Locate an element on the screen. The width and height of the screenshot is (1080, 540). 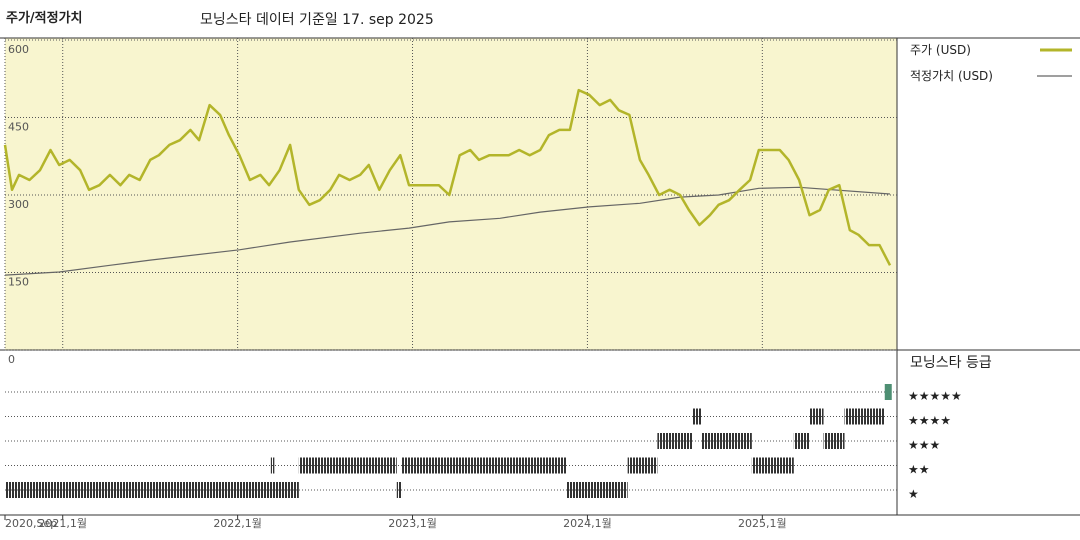
x-tick-label: 2021,1월 is located at coordinates (62, 523).